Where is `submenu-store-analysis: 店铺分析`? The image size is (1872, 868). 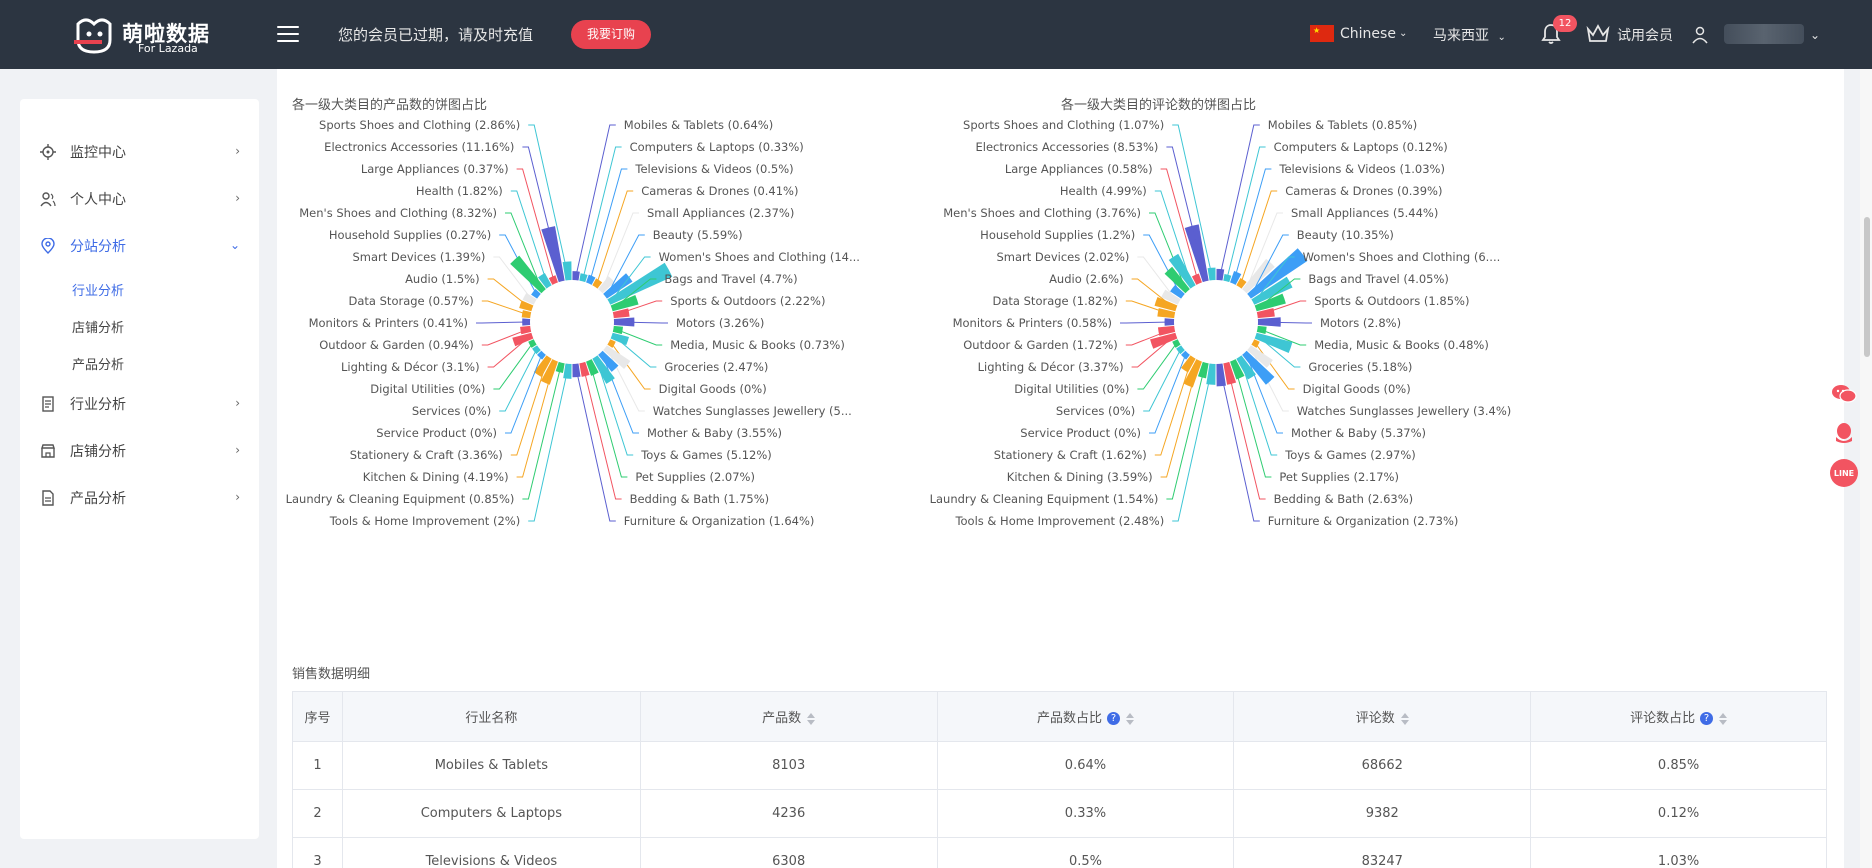 submenu-store-analysis: 店铺分析 is located at coordinates (98, 328).